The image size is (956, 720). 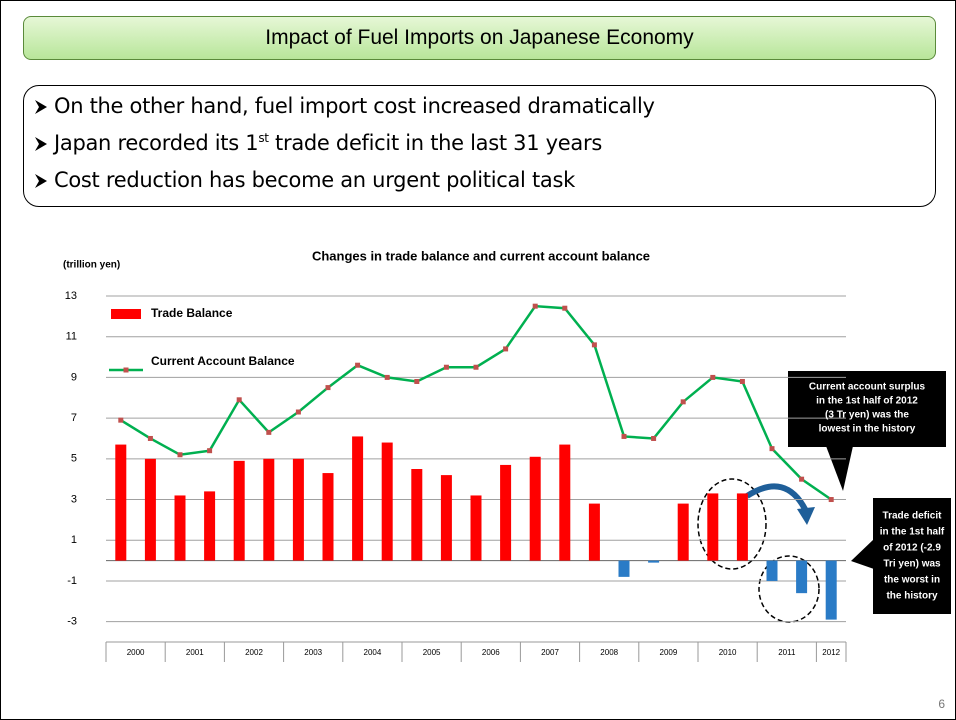 What do you see at coordinates (263, 138) in the screenshot?
I see `bullet-superscript: st` at bounding box center [263, 138].